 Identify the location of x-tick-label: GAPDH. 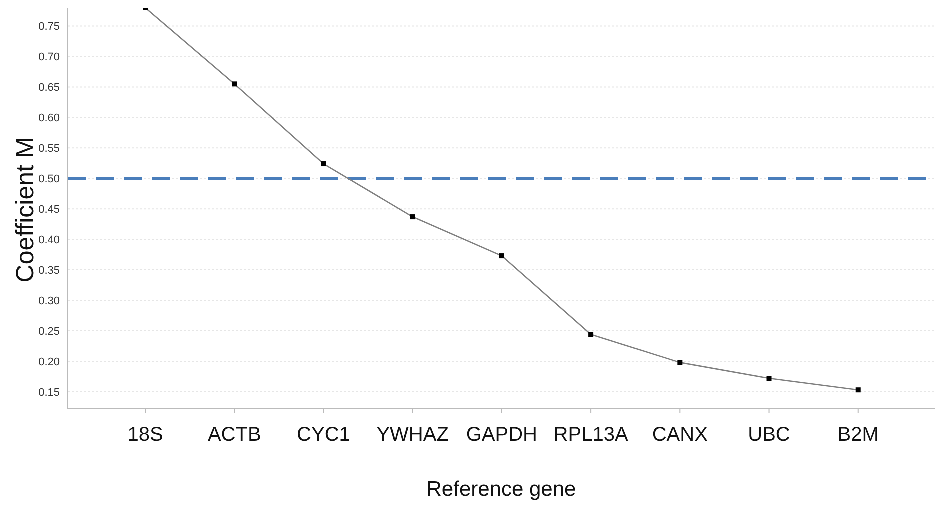
(502, 435).